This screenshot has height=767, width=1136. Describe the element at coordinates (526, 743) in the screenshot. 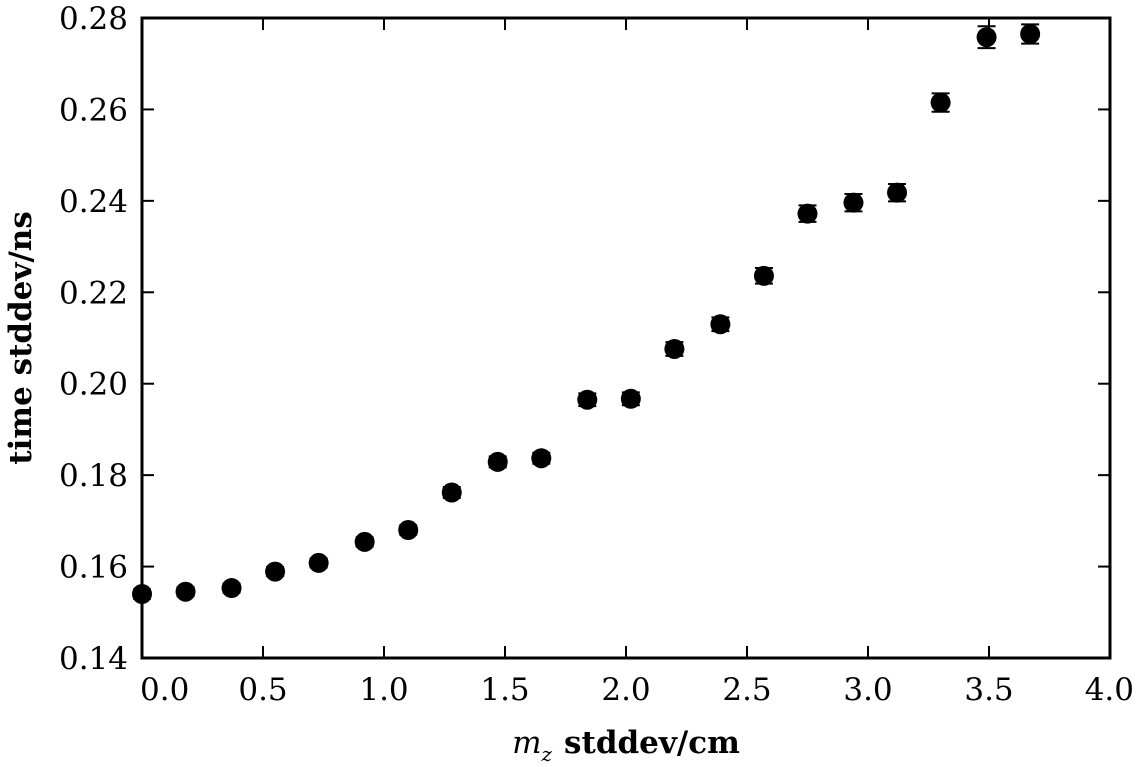

I see `x-axis-label-var: m` at that location.